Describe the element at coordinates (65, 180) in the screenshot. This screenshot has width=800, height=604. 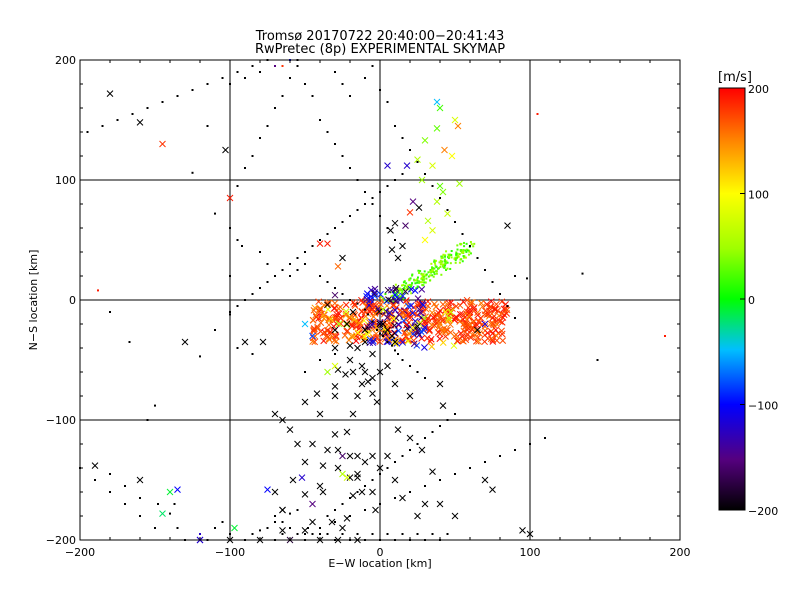
I see `y-tick-label: 100` at that location.